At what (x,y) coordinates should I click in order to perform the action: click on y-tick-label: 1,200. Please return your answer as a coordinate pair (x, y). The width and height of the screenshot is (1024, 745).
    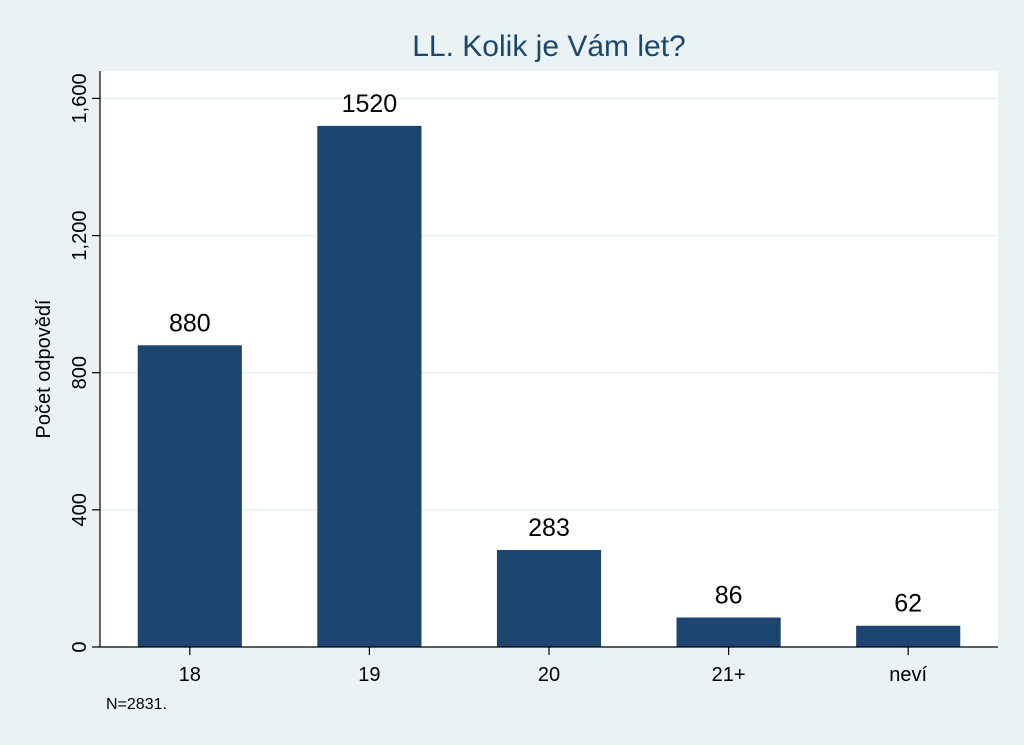
    Looking at the image, I should click on (80, 236).